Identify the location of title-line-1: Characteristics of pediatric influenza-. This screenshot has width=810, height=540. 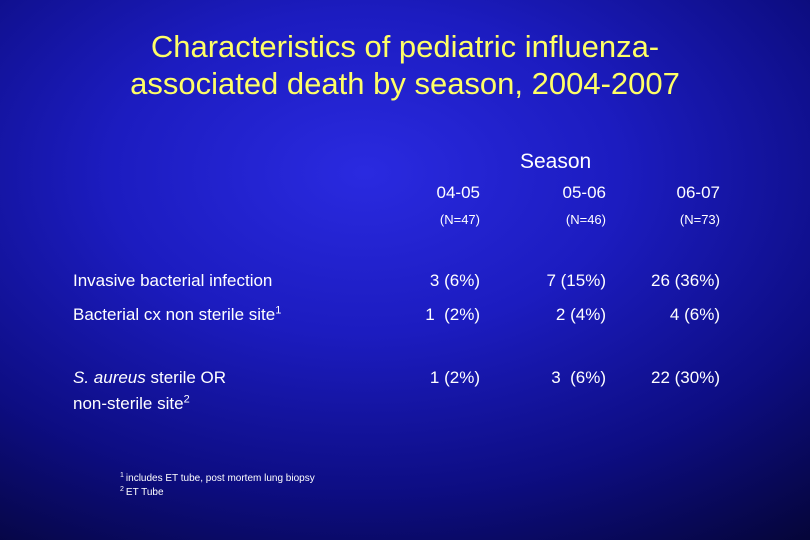
(405, 46).